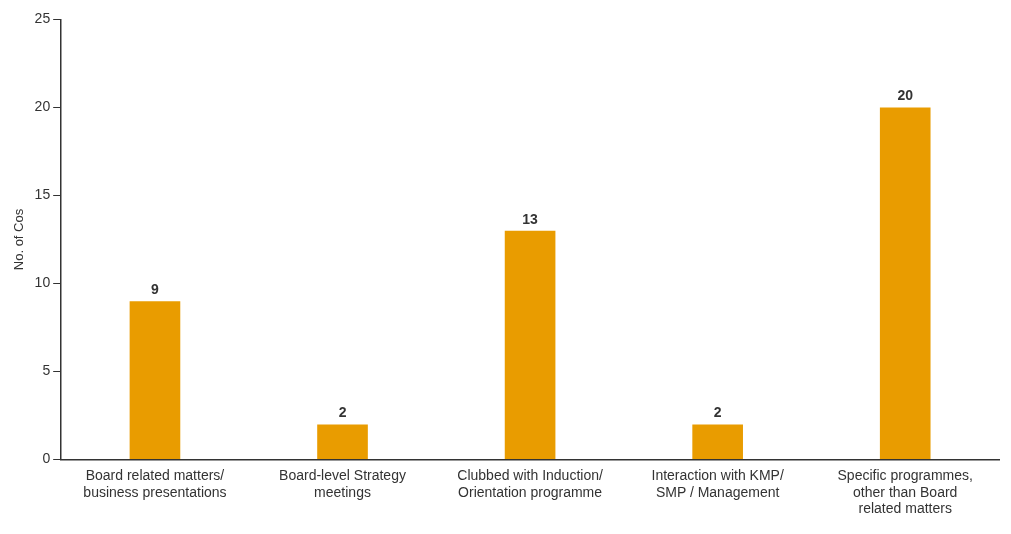  What do you see at coordinates (155, 288) in the screenshot?
I see `data-label: 9` at bounding box center [155, 288].